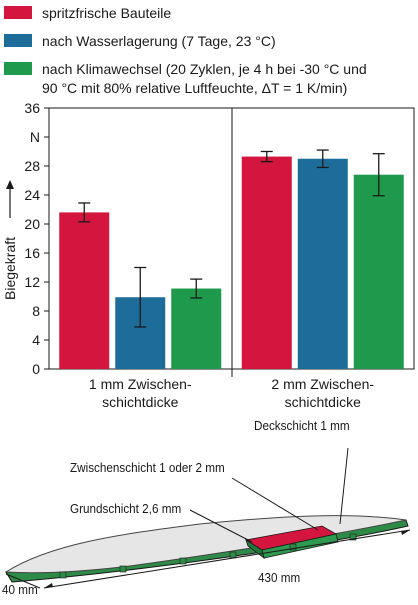  I want to click on label-zwischenschicht: Zwischenschicht 1 oder 2 mm, so click(147, 467).